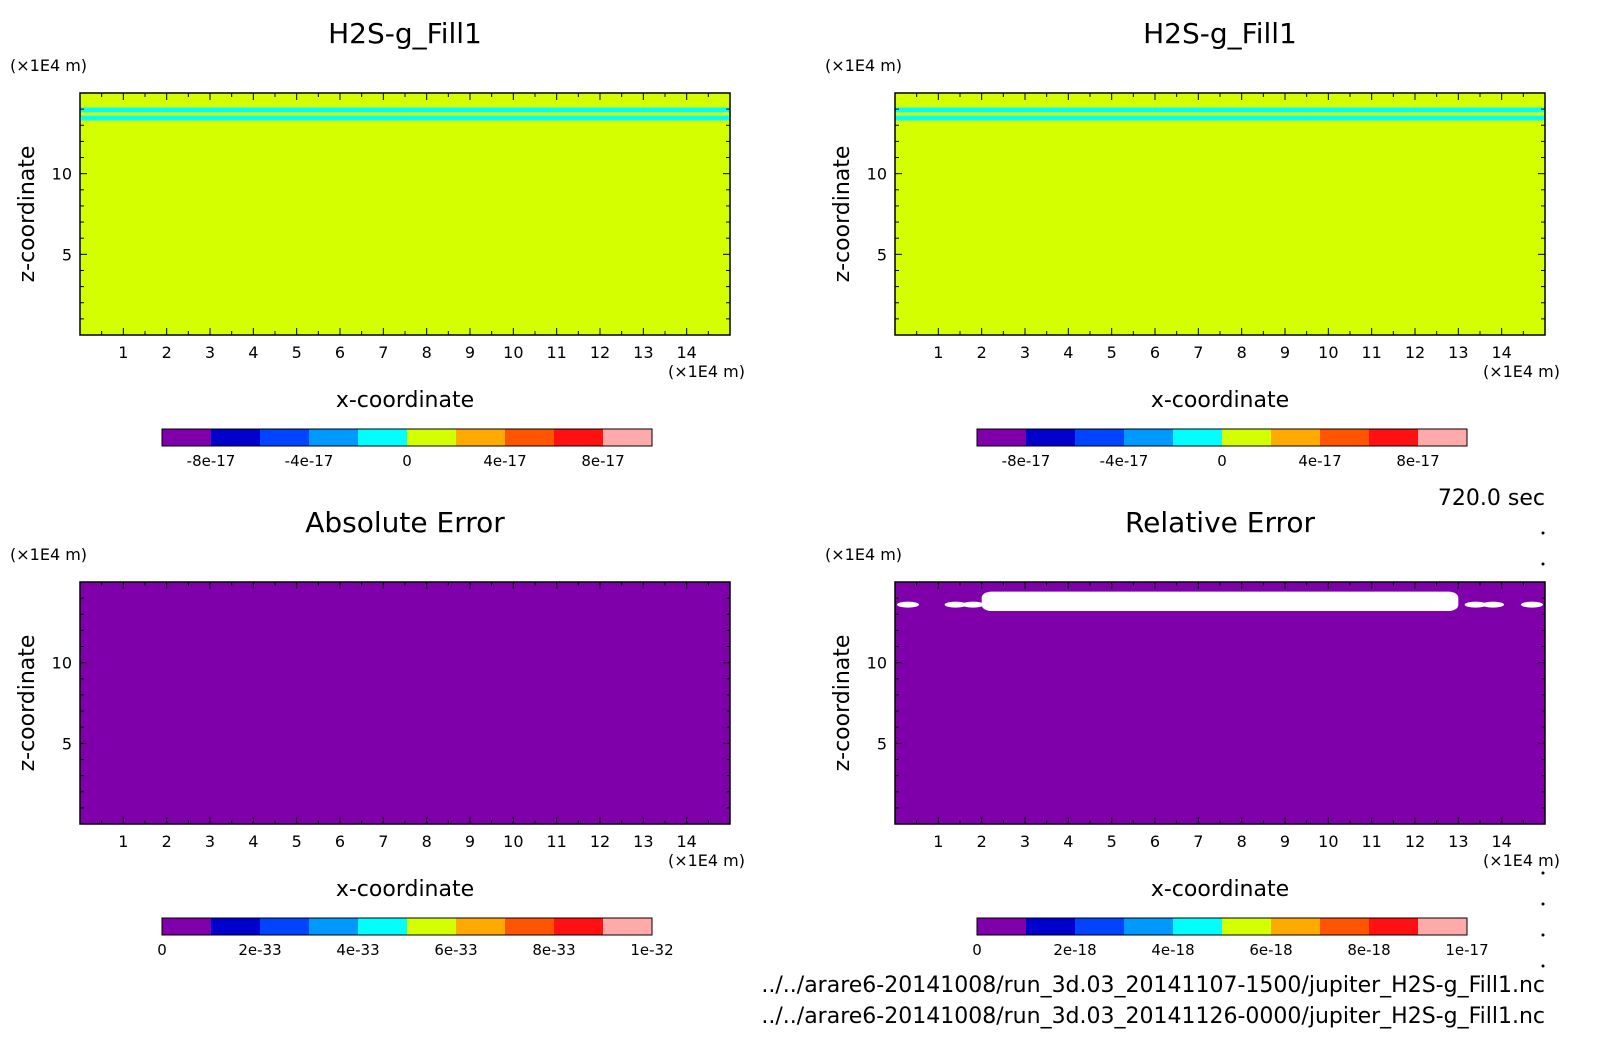  What do you see at coordinates (415, 938) in the screenshot?
I see `colorbar: 0 2e-33 4e-33 6e-33 8e-33 1e-32` at bounding box center [415, 938].